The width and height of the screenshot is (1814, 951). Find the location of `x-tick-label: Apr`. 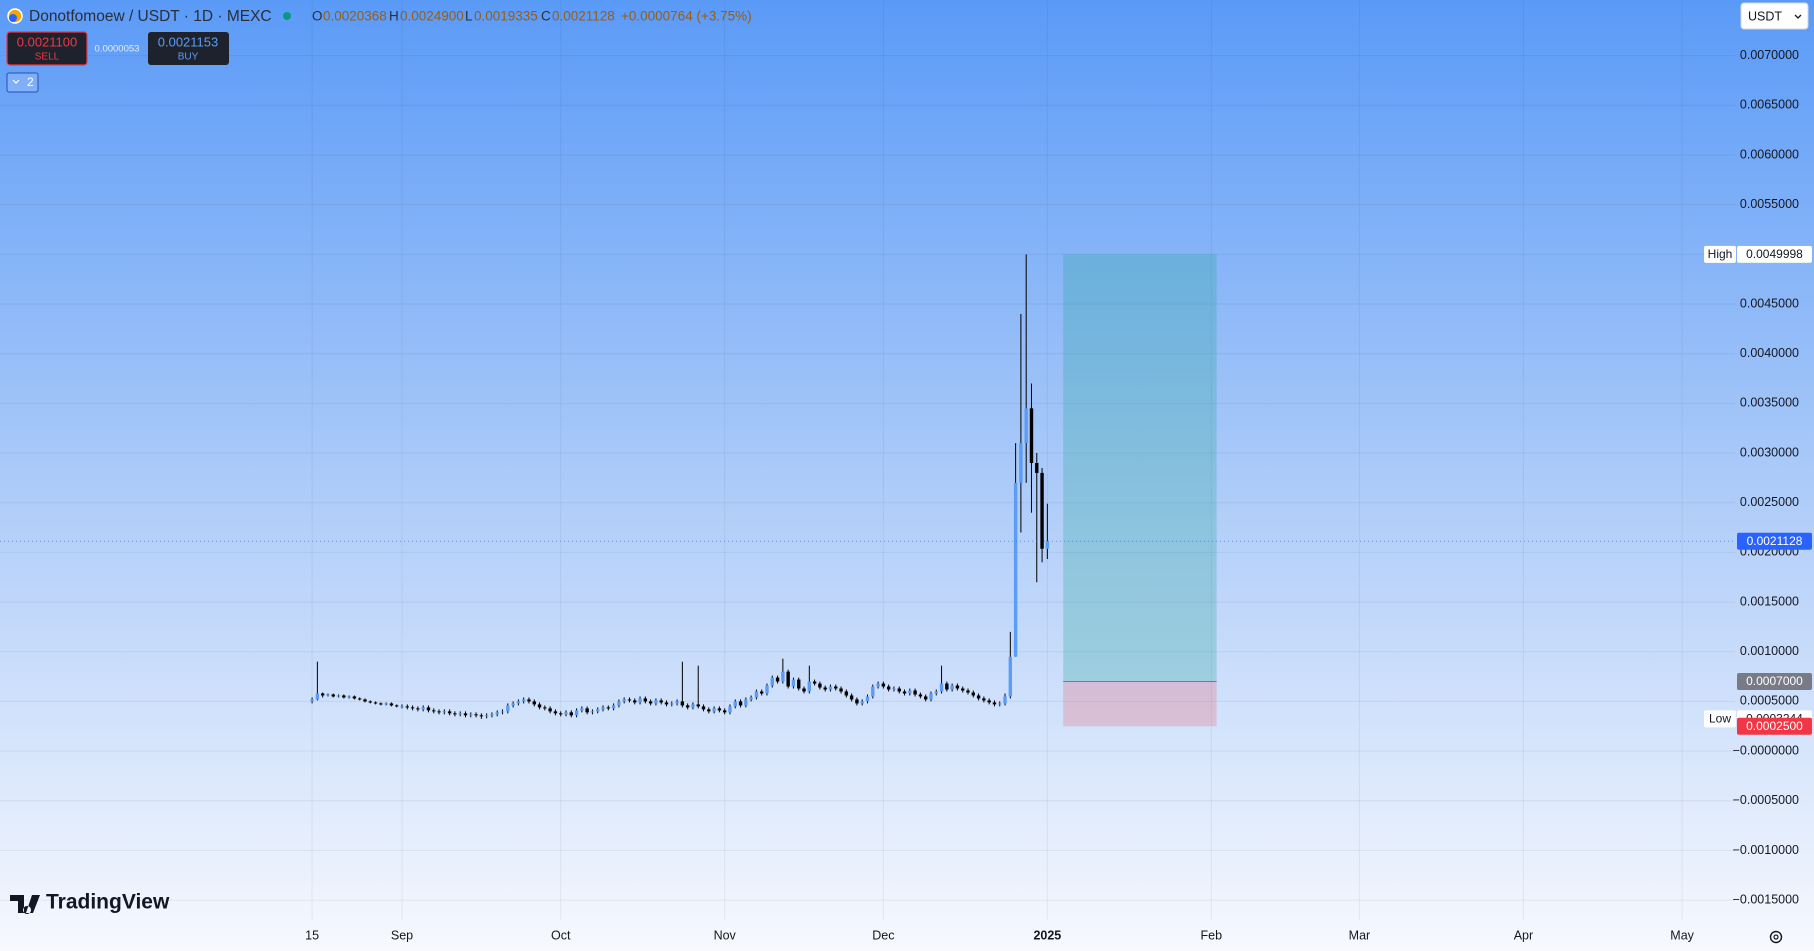

x-tick-label: Apr is located at coordinates (1523, 935).